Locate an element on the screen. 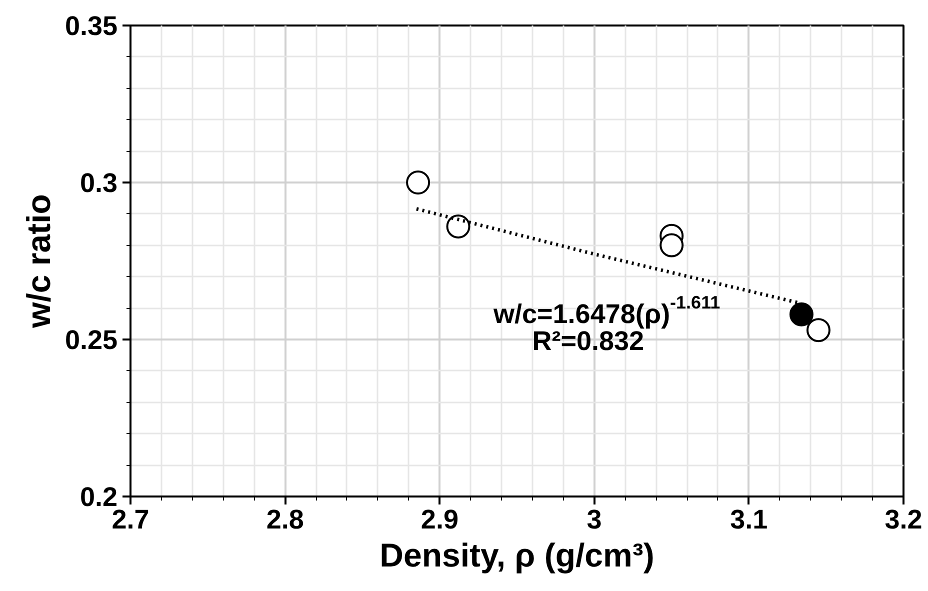 The width and height of the screenshot is (928, 591). x-tick-label: 3 is located at coordinates (594, 519).